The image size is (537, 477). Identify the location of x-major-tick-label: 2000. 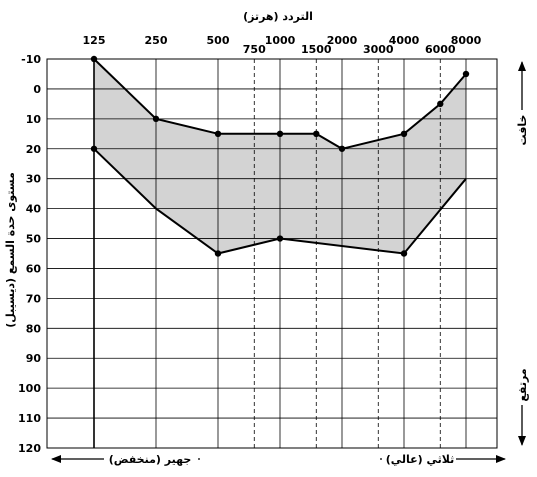
(342, 40).